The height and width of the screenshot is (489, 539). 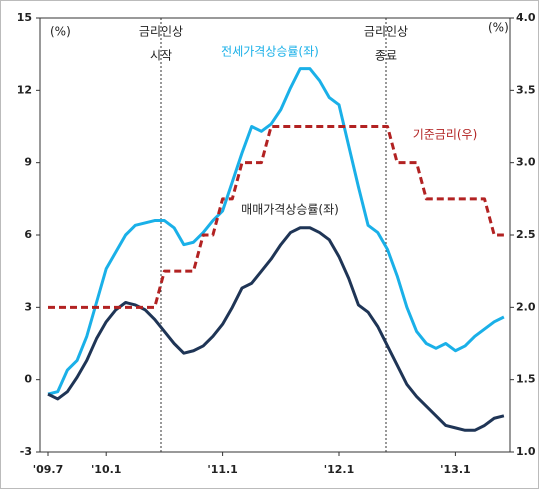 I want to click on y2-unit: (%), so click(x=498, y=28).